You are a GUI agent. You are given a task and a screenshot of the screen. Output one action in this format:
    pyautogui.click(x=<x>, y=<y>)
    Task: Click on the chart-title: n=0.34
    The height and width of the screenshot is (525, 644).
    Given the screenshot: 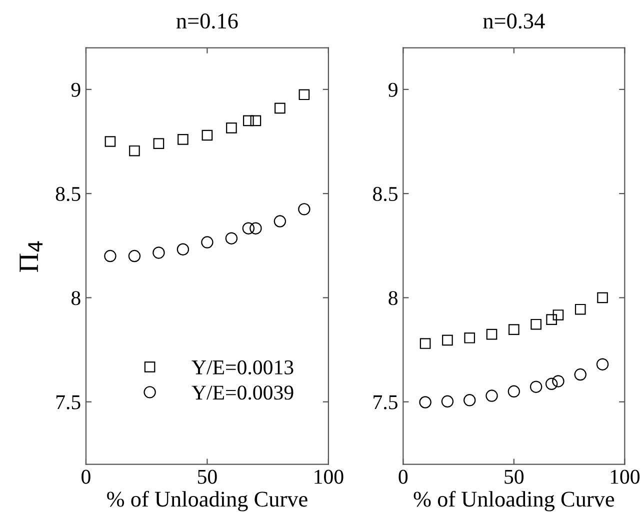 What is the action you would take?
    pyautogui.click(x=514, y=21)
    